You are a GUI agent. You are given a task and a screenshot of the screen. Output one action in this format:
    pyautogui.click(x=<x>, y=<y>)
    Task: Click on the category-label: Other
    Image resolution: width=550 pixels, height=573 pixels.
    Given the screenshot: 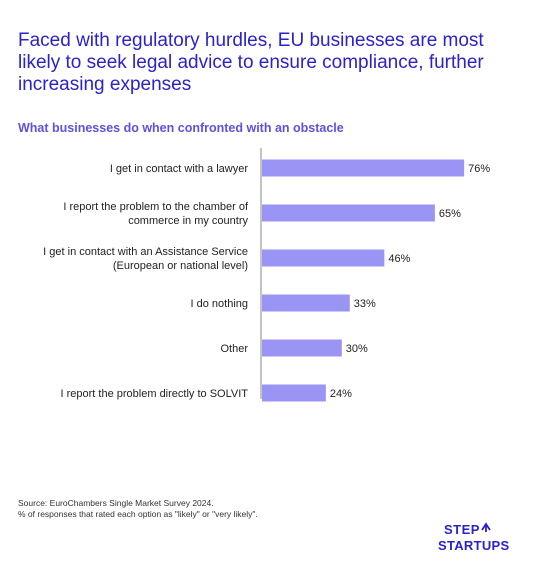 What is the action you would take?
    pyautogui.click(x=234, y=349)
    